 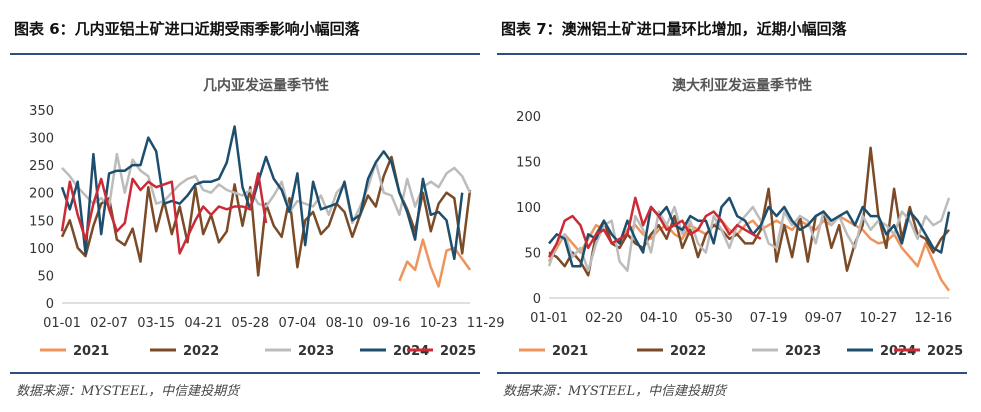 I want to click on panel-heading: 图表 6：几内亚铝土矿进口近期受雨季影响小幅回落, so click(x=187, y=29).